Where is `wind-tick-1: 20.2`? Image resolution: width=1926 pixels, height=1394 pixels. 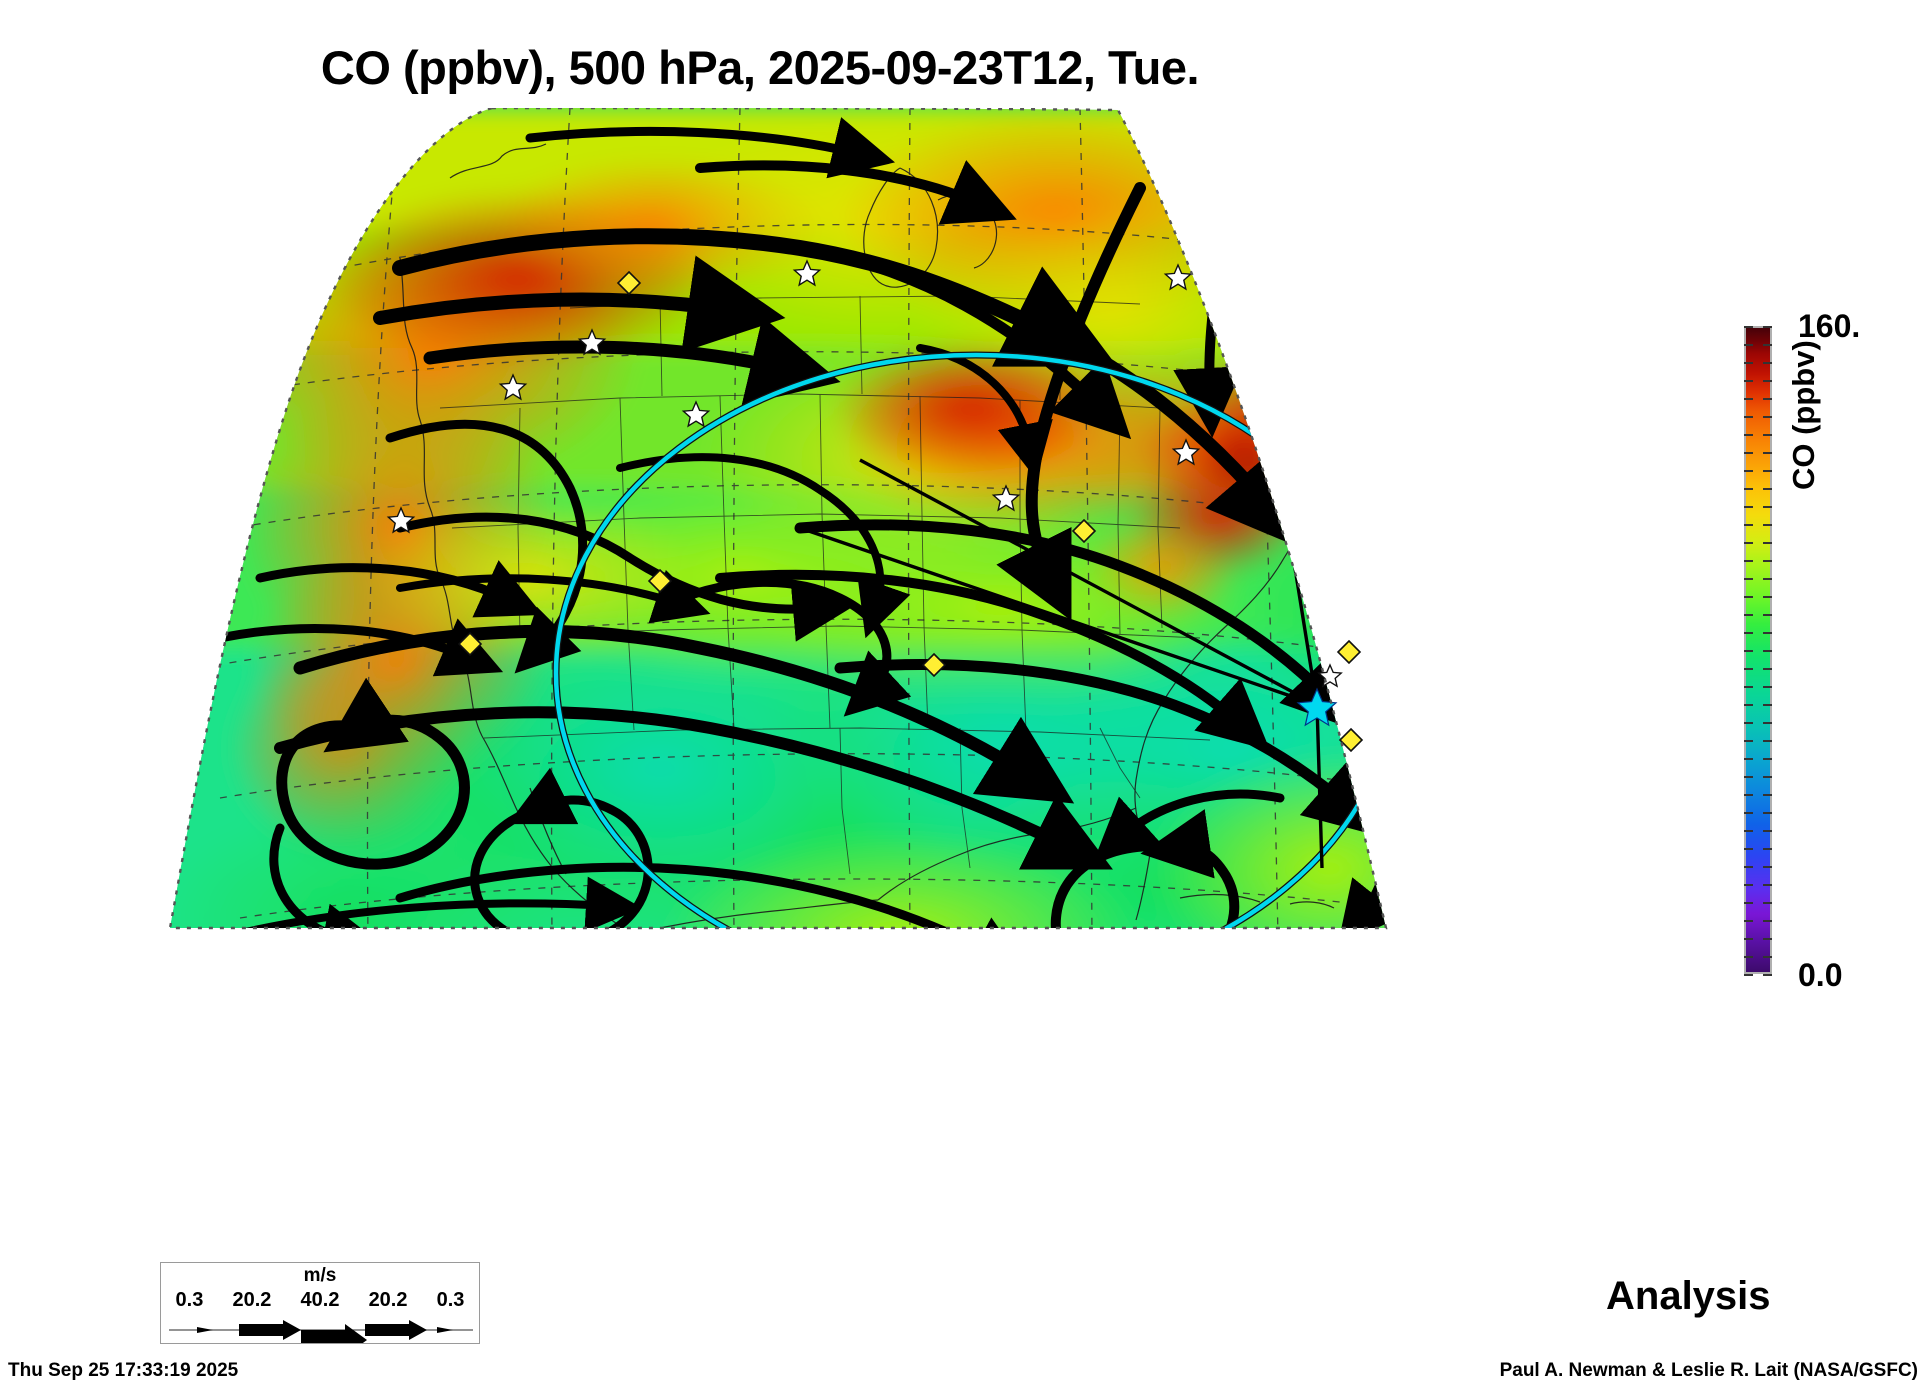
wind-tick-1: 20.2 is located at coordinates (252, 1300).